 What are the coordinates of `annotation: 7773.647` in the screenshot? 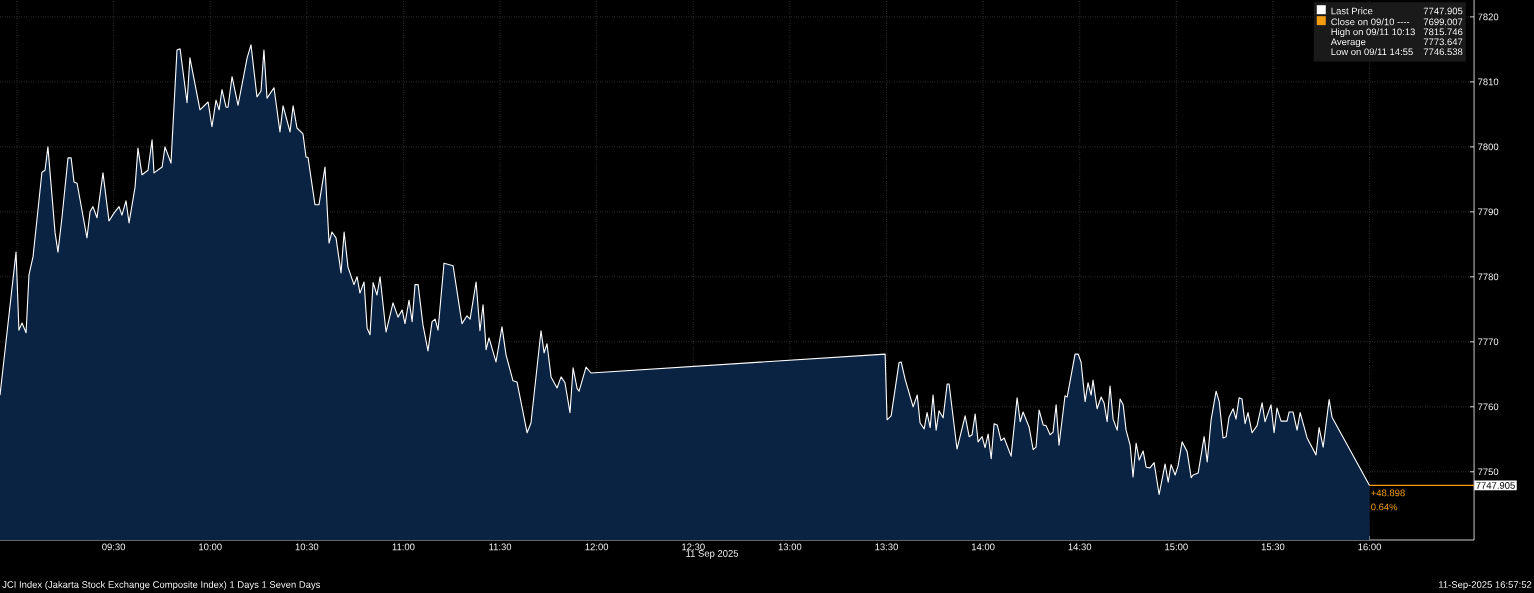 It's located at (1443, 42).